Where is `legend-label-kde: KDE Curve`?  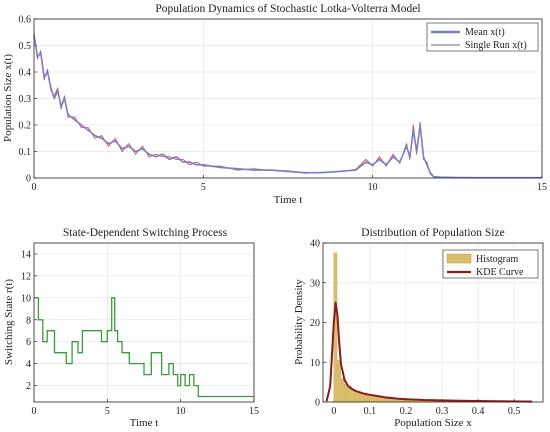 legend-label-kde: KDE Curve is located at coordinates (500, 272).